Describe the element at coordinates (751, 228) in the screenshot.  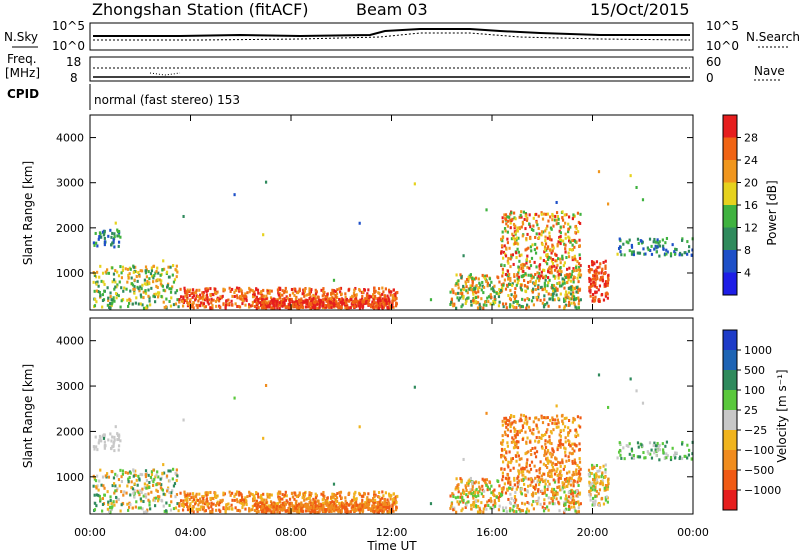
I see `colorbar-tick-label: 12` at that location.